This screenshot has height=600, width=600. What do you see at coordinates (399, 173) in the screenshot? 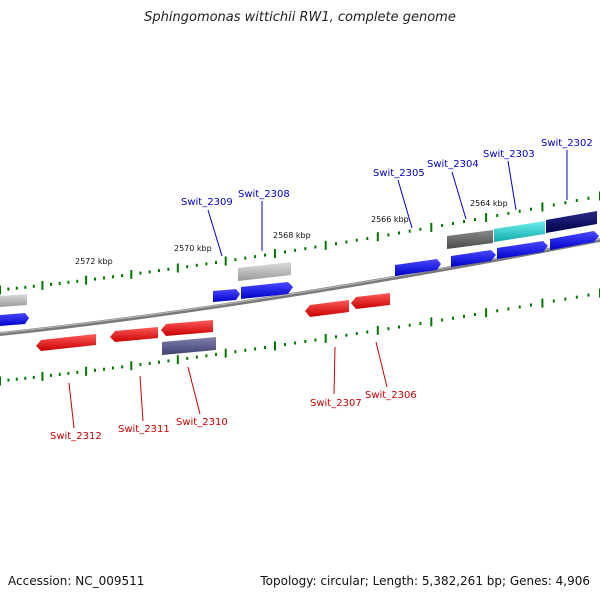
I see `gene-label-swit-2305: Swit_2305` at bounding box center [399, 173].